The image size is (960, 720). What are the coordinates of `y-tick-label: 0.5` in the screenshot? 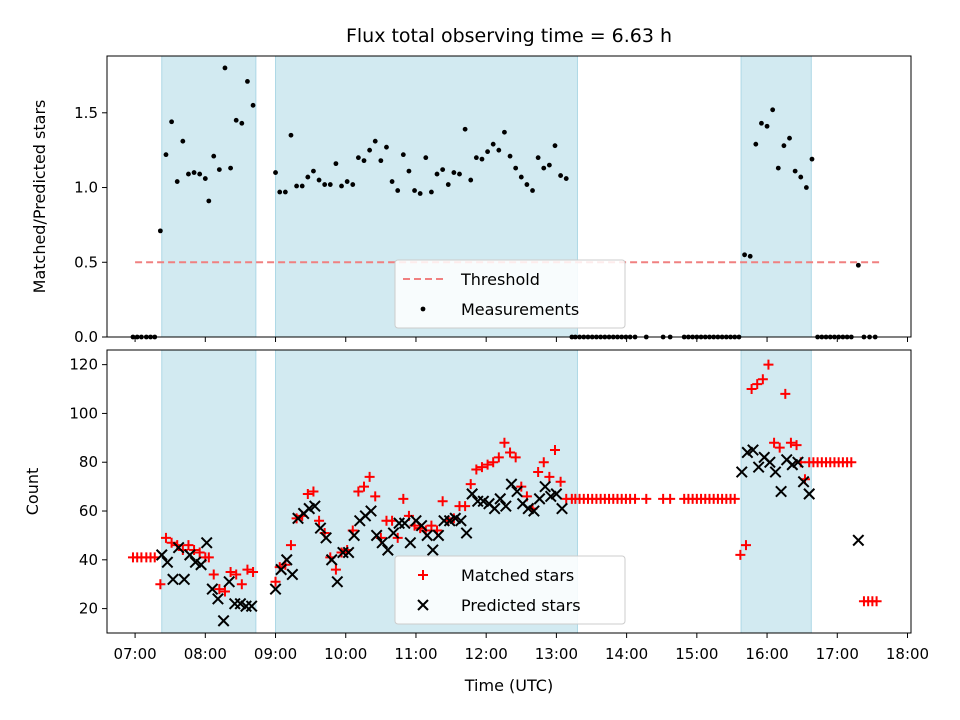 It's located at (86, 262).